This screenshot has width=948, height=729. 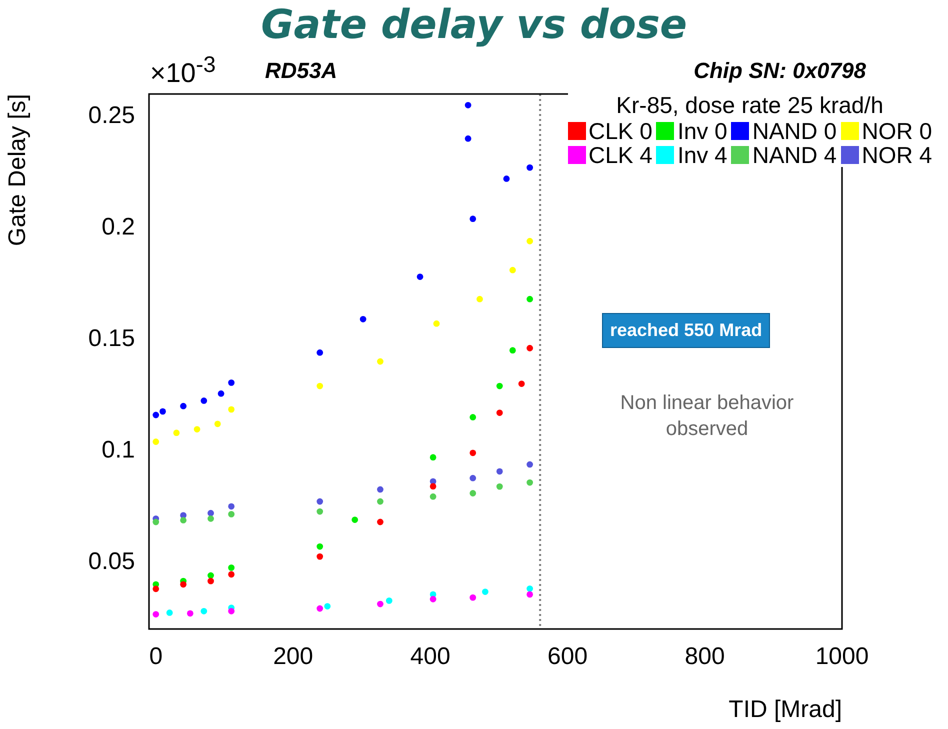 I want to click on x-tick-label: 1000, so click(x=842, y=656).